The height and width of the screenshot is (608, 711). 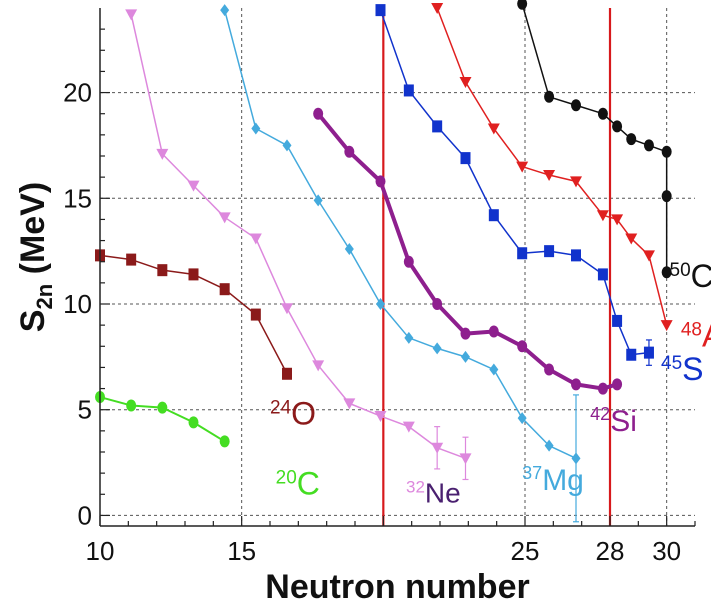 I want to click on y-tick-label: 15, so click(x=77, y=198).